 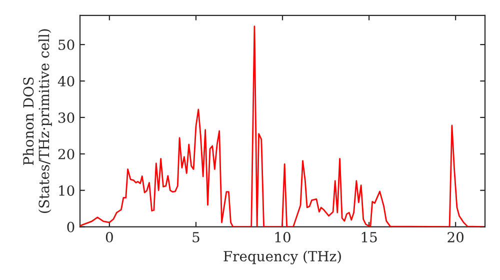 I want to click on y-axis-title: Phonon DOS (States/THz·primitive cell), so click(x=37, y=121).